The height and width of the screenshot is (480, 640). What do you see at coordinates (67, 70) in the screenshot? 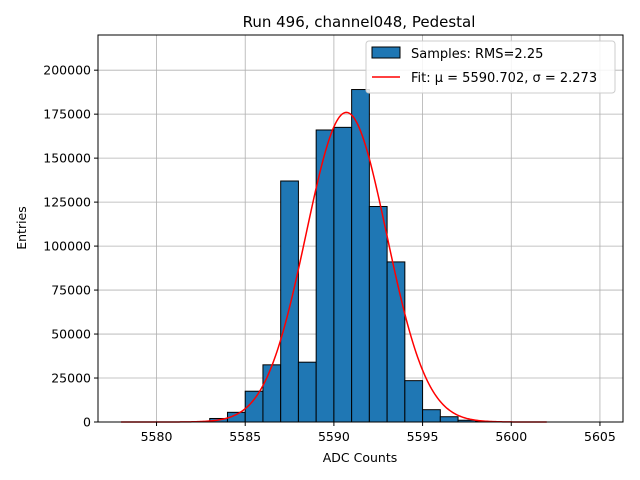
I see `y-tick-label: 200000` at bounding box center [67, 70].